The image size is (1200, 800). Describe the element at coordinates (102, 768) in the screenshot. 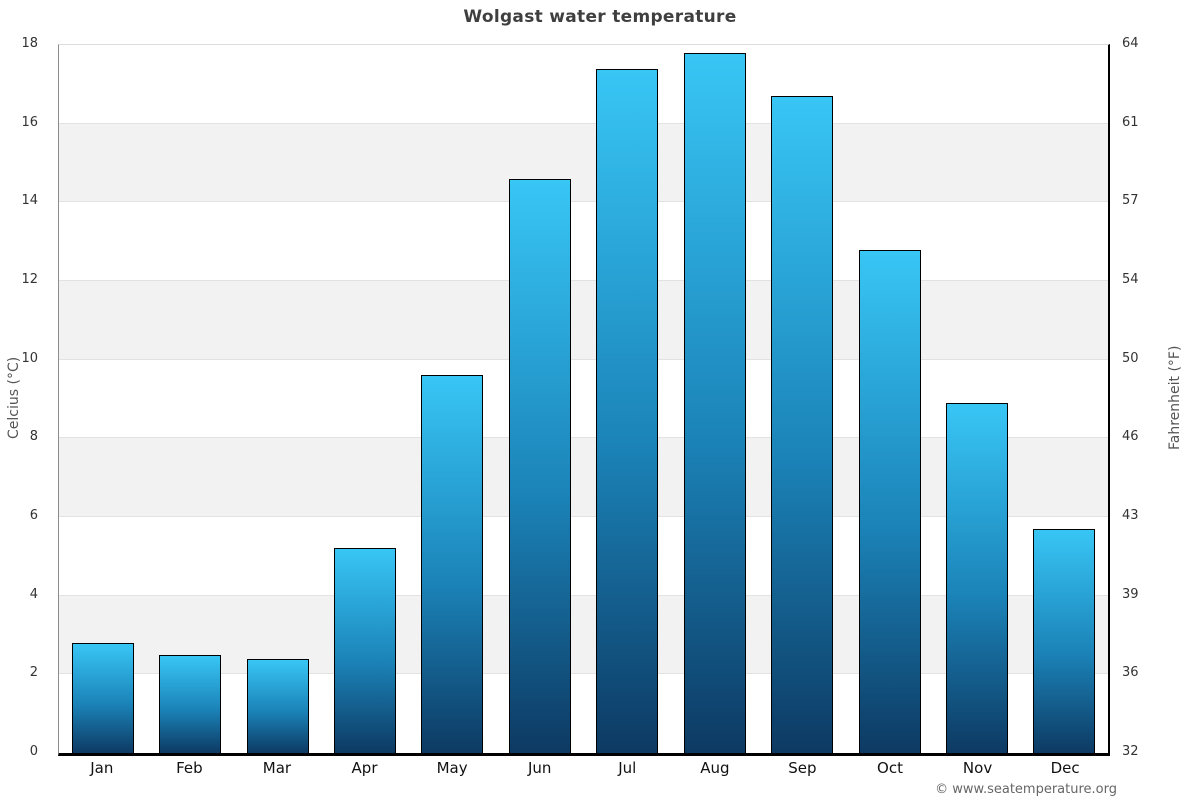

I see `x-axis-label: Jan` at that location.